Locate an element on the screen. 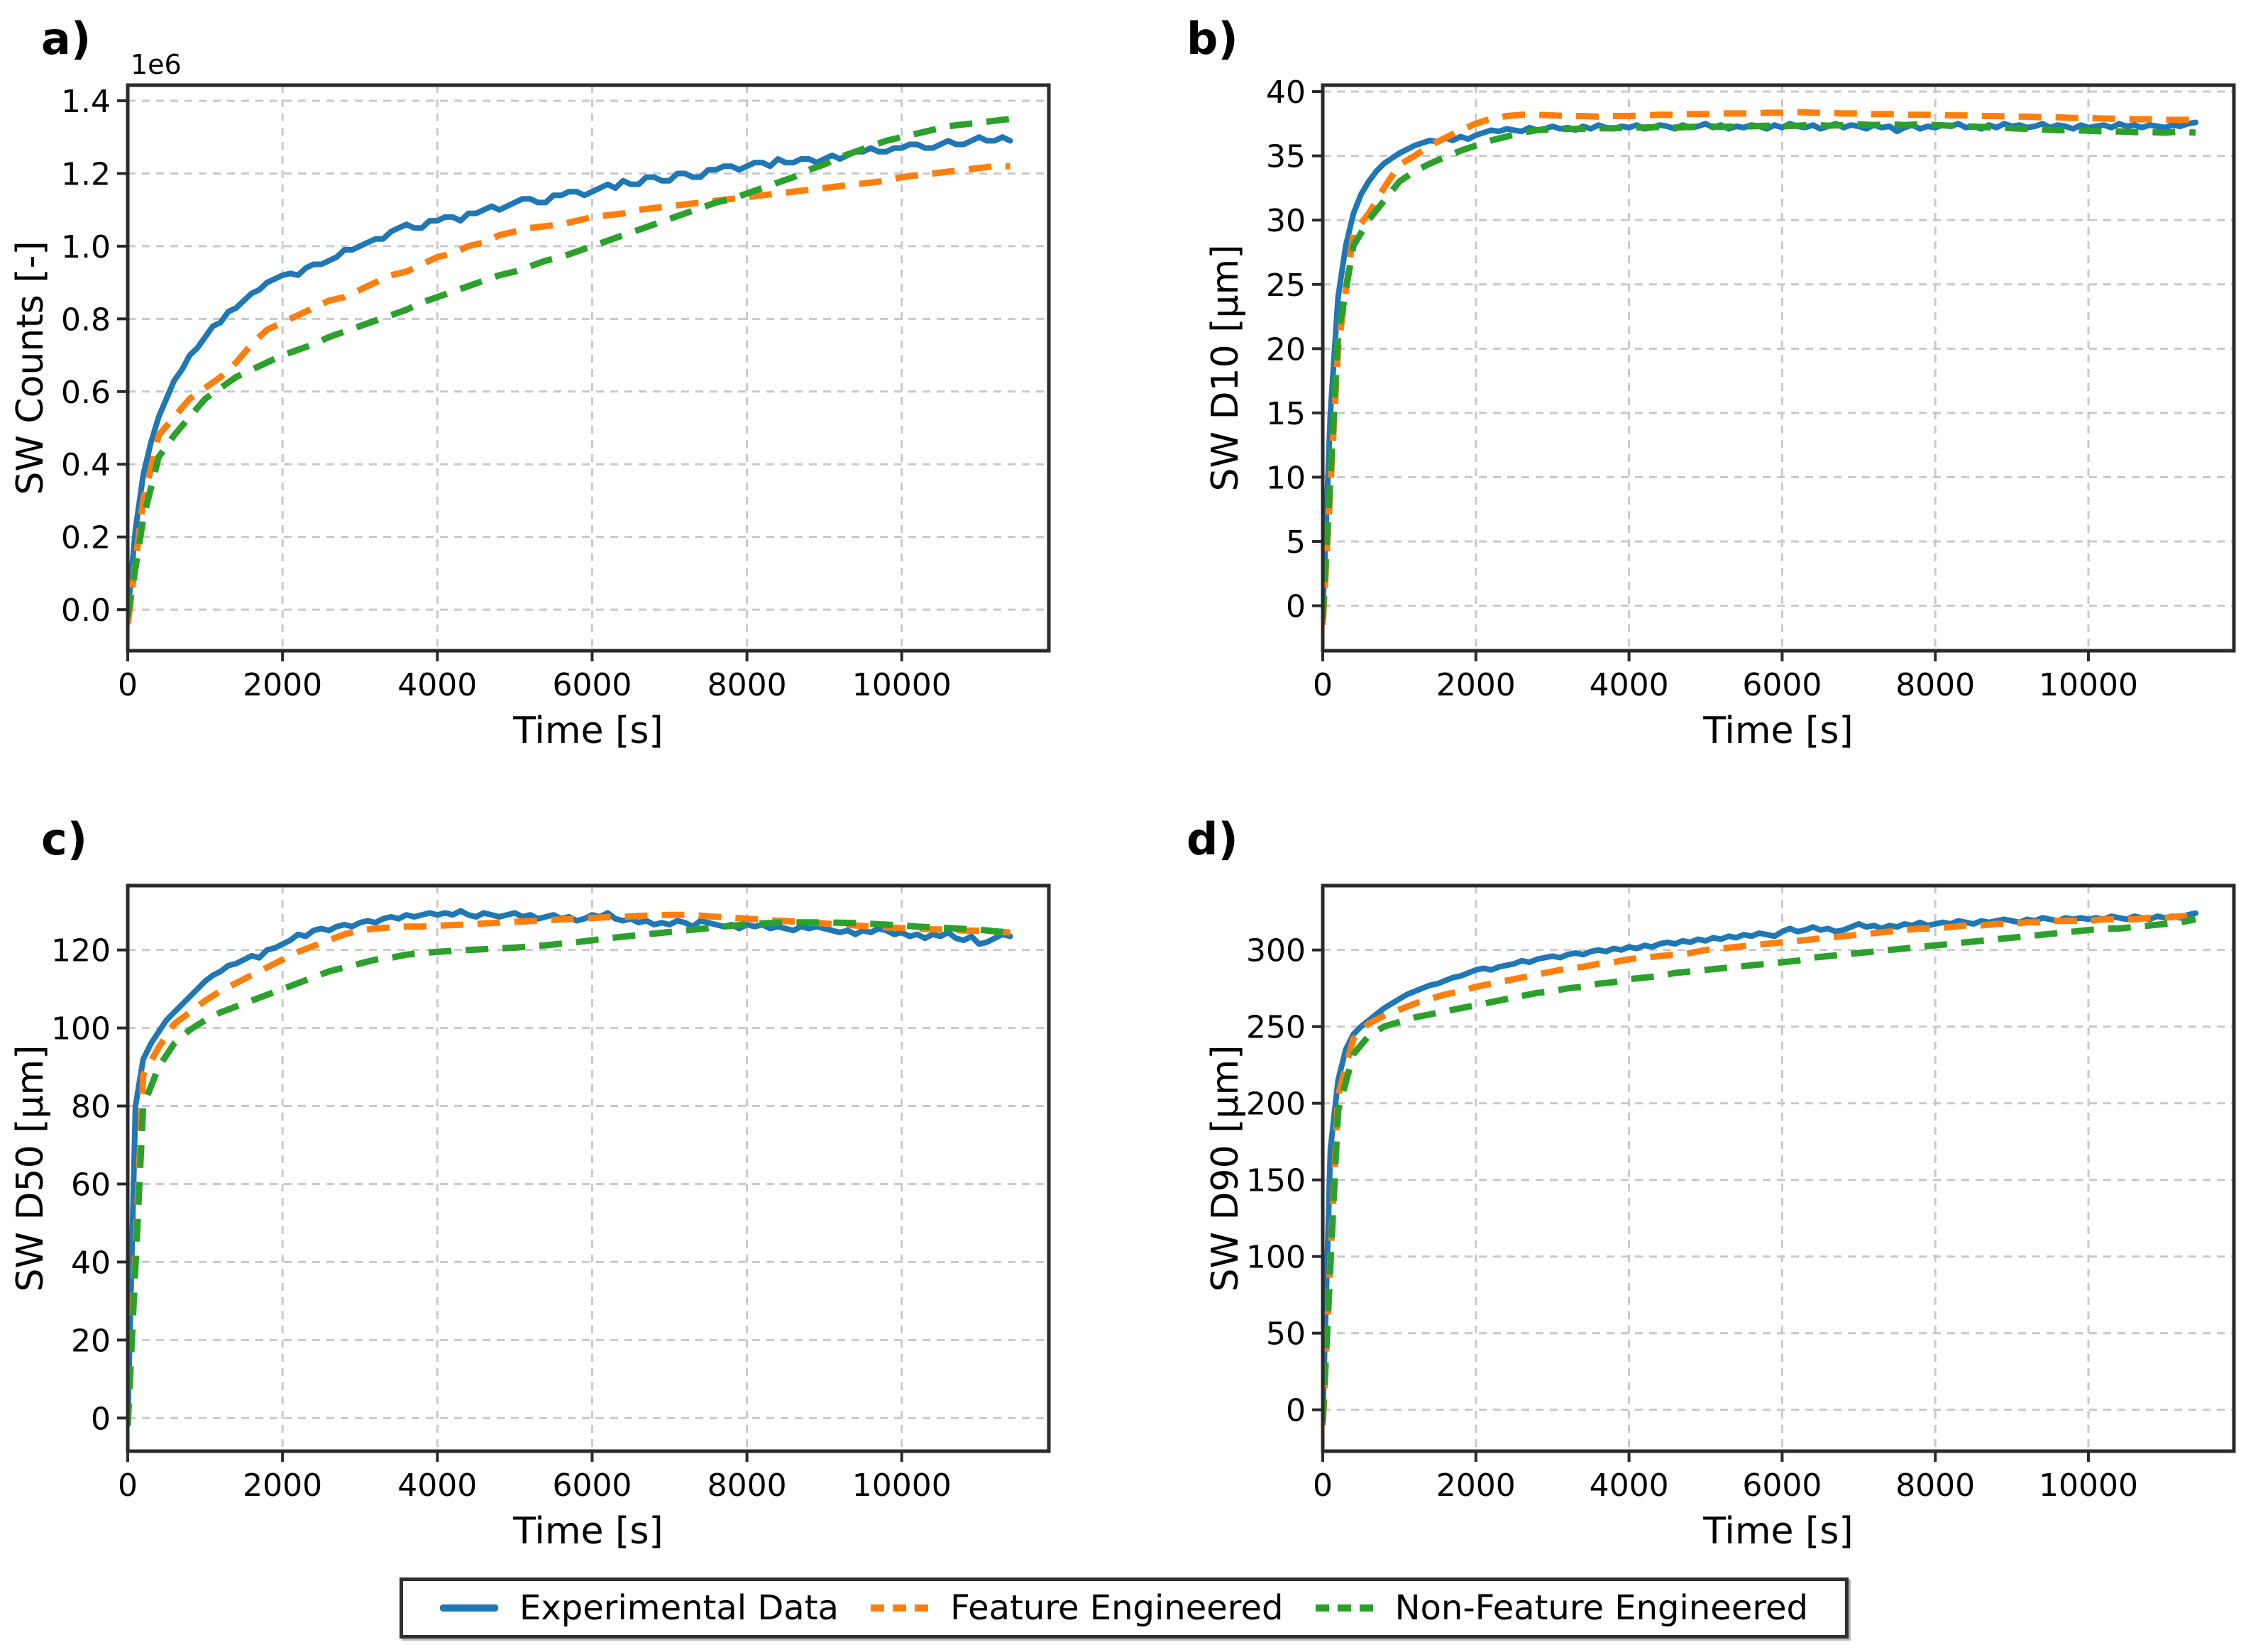  svg-text: 120 is located at coordinates (81, 951).